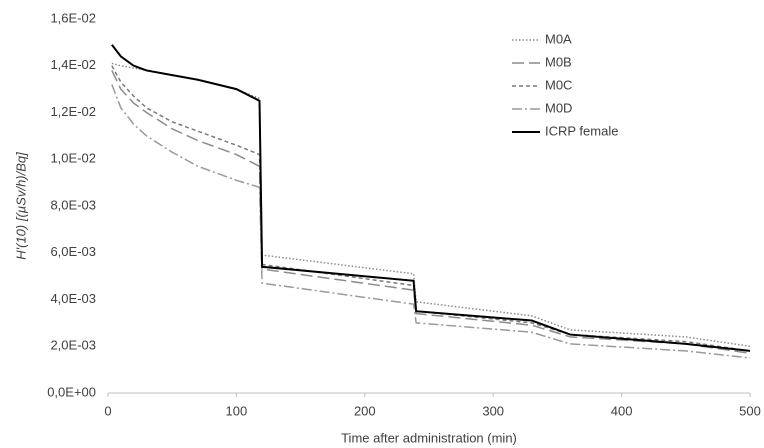  Describe the element at coordinates (20, 206) in the screenshot. I see `y-axis-label: H'(10) [(µSv/h)/Bq]` at that location.